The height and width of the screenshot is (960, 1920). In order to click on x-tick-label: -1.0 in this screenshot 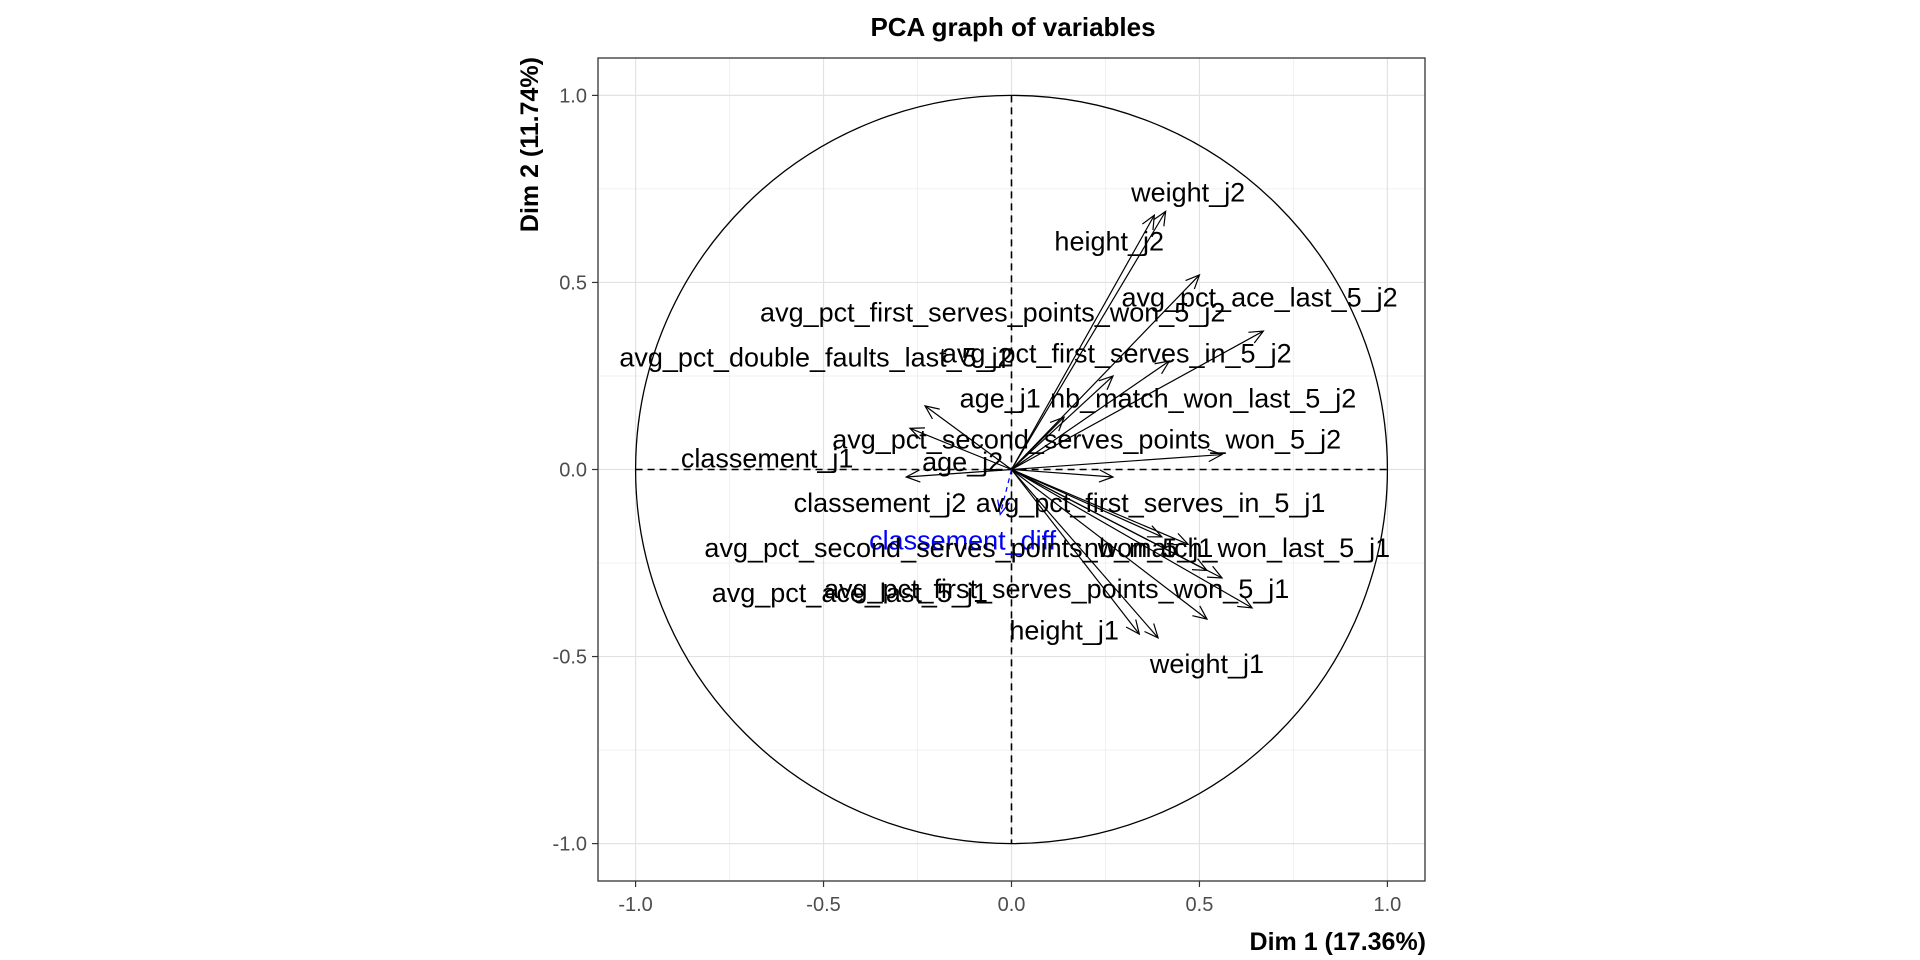, I will do `click(635, 905)`.